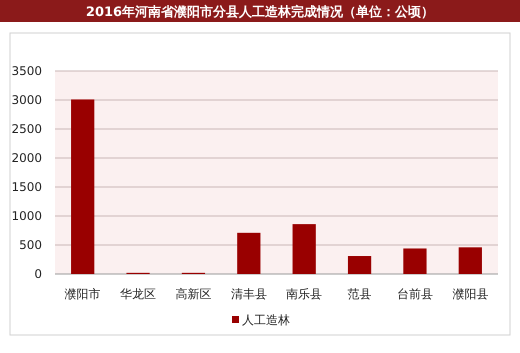 The image size is (520, 353). Describe the element at coordinates (38, 274) in the screenshot. I see `y-tick-label: 0` at that location.